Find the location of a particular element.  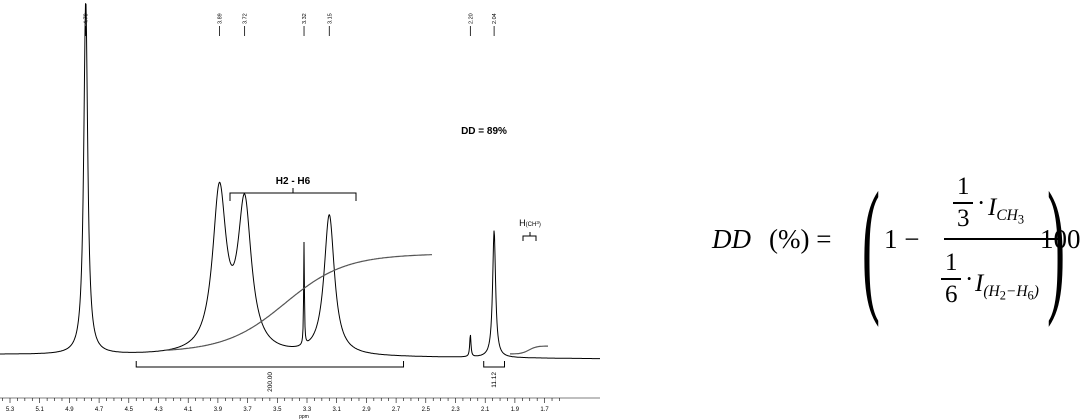

eq-paren-right: ) is located at coordinates (1056, 245).